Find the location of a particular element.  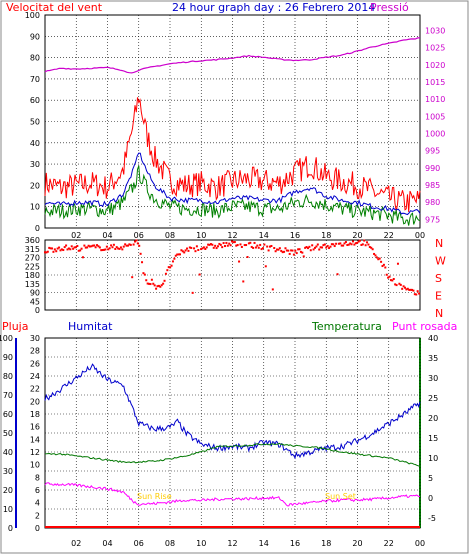

wind-y-tick-20: 20 is located at coordinates (35, 185).